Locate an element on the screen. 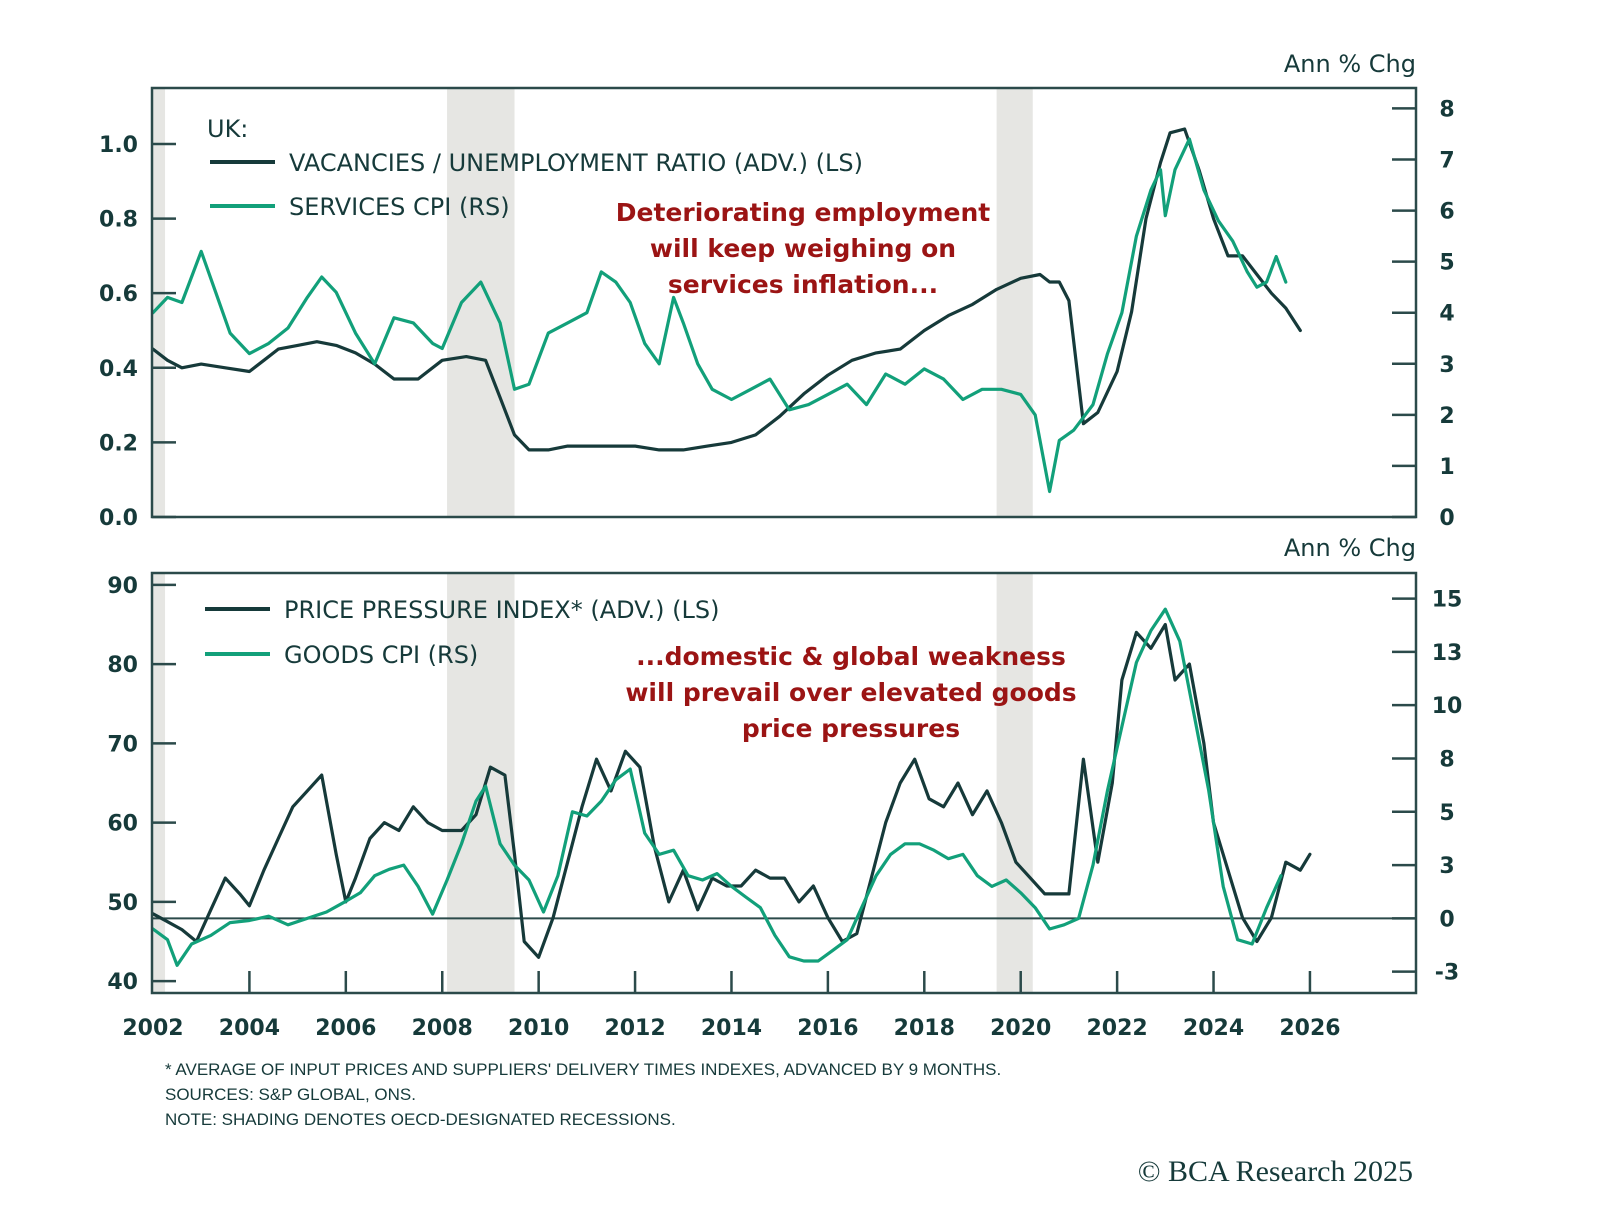  x-tick-label: 2008 is located at coordinates (442, 1028).